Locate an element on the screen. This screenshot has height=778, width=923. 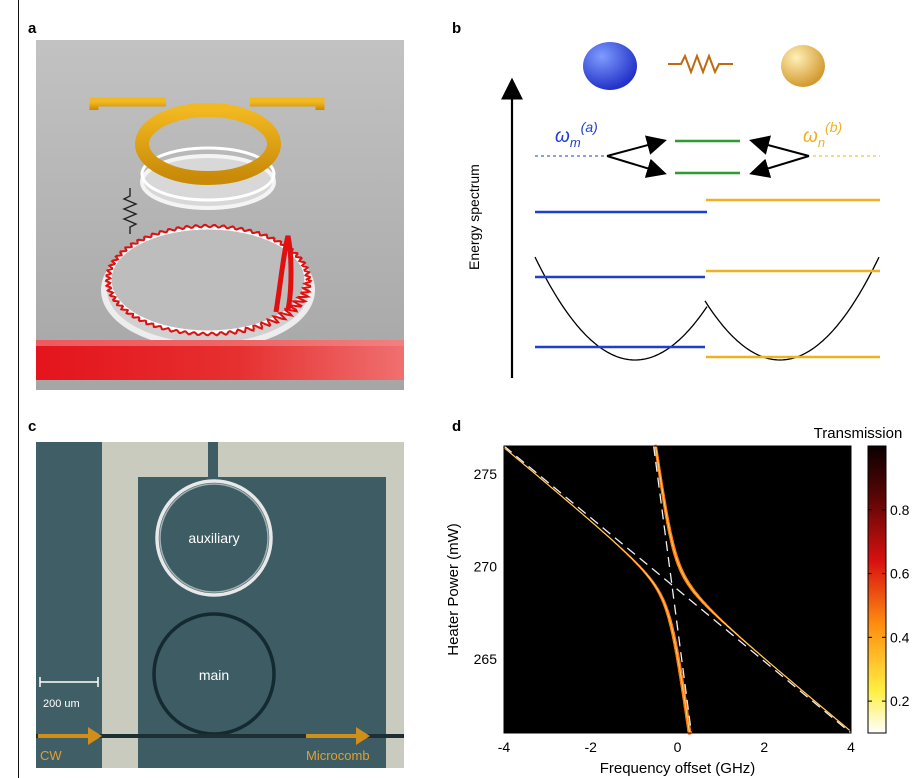
x-tick-label: 2 is located at coordinates (764, 747).